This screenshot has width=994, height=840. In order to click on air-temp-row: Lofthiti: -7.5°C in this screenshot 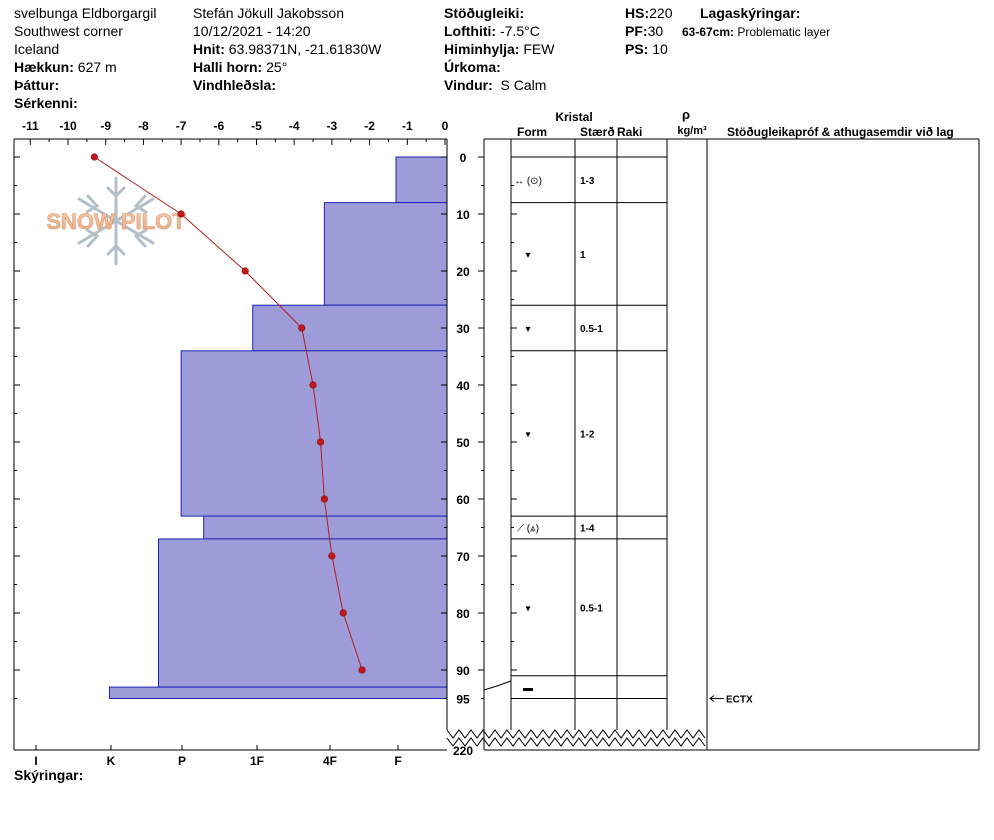, I will do `click(492, 31)`.